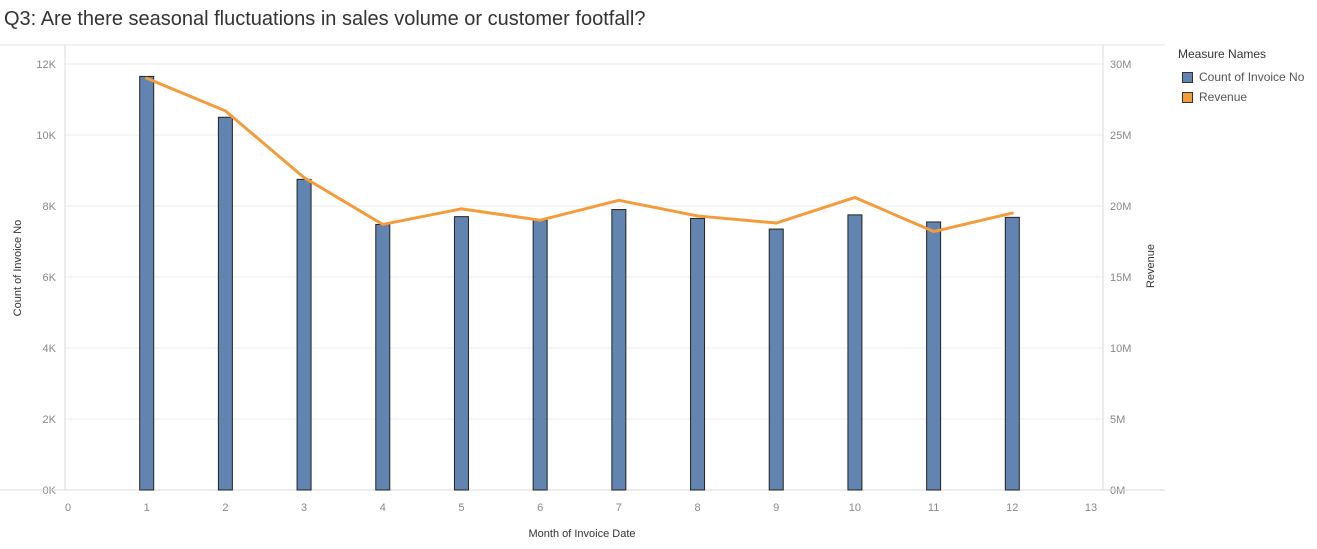 The image size is (1317, 549). I want to click on legend-swatch-count, so click(1187, 77).